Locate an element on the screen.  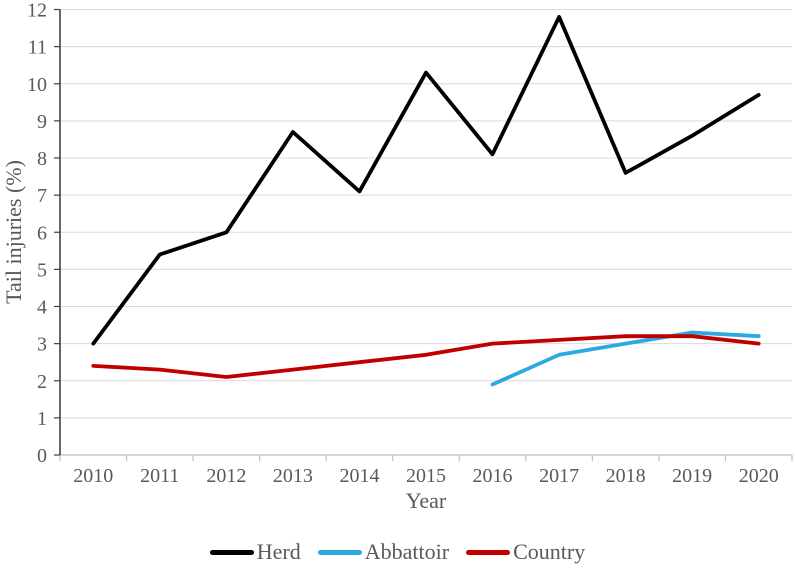
x-tick-label-2010: 2010 is located at coordinates (93, 476).